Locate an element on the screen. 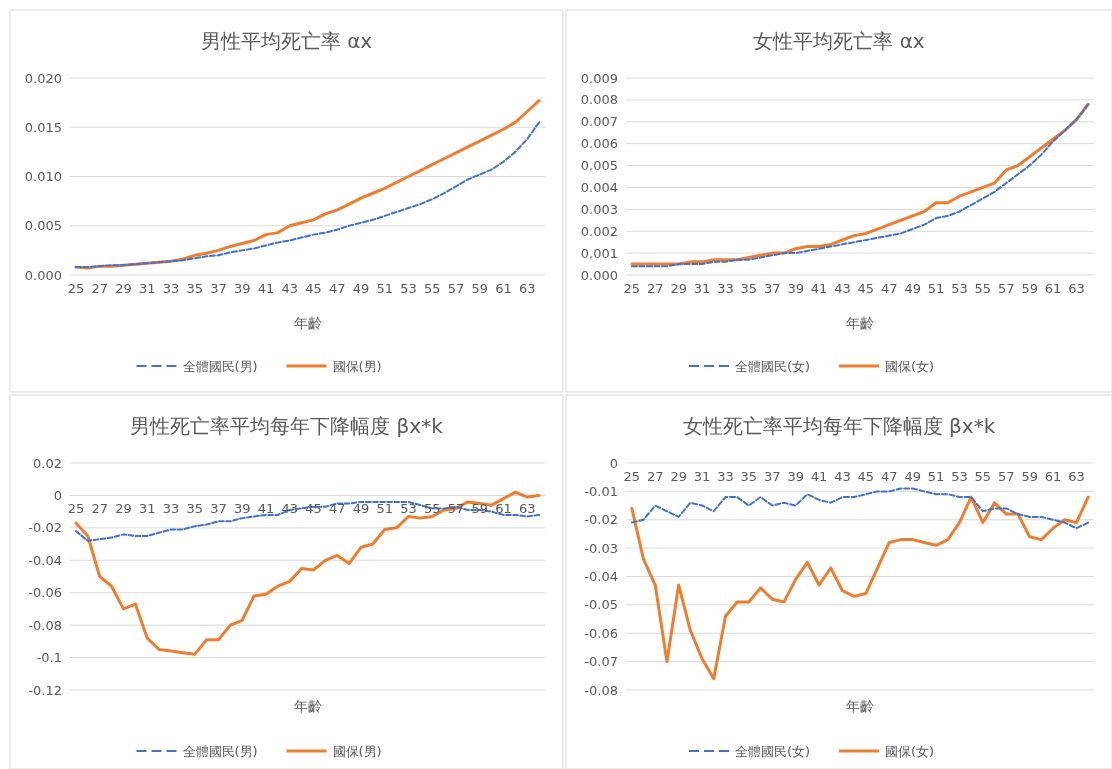 This screenshot has width=1112, height=769. chart-title: 女性平均死亡率 αx is located at coordinates (839, 41).